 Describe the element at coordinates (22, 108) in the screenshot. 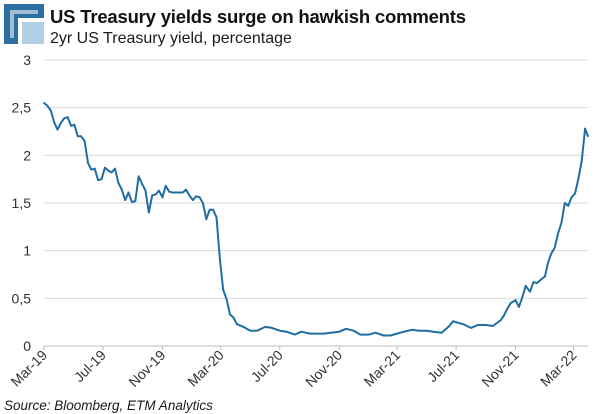

I see `y-tick-label: 2,5` at that location.